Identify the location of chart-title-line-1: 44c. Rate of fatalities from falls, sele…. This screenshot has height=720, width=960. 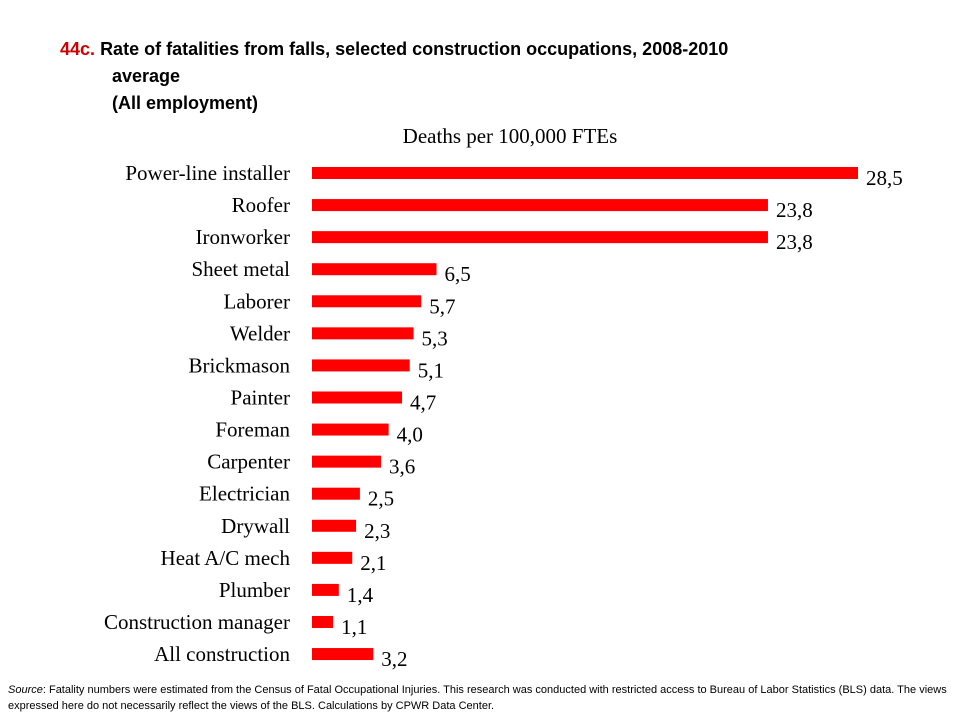
(490, 49).